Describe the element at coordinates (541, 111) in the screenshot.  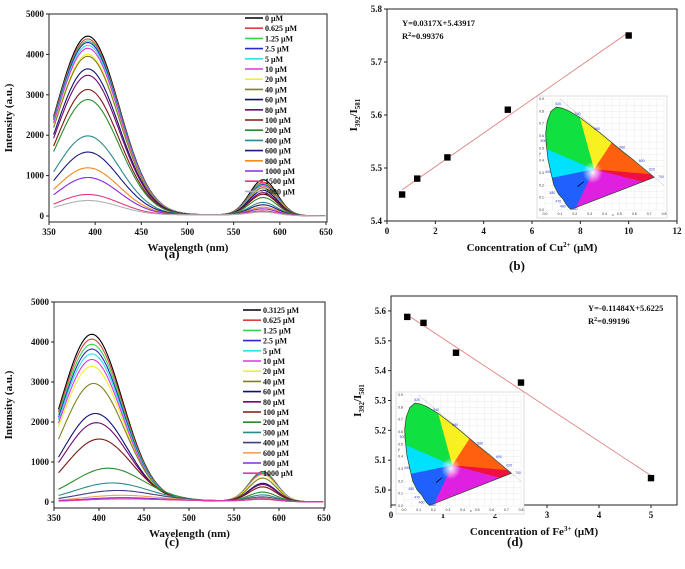
I see `cie-y-tick: 0.8` at that location.